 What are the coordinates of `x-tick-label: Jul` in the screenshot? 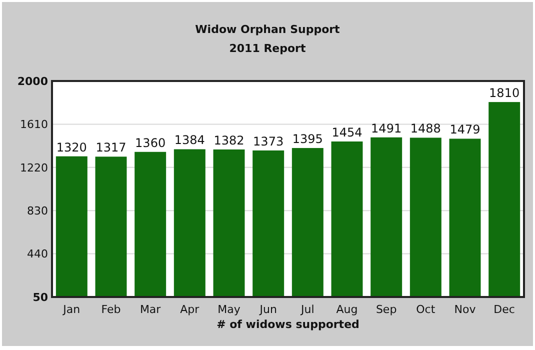 It's located at (307, 309).